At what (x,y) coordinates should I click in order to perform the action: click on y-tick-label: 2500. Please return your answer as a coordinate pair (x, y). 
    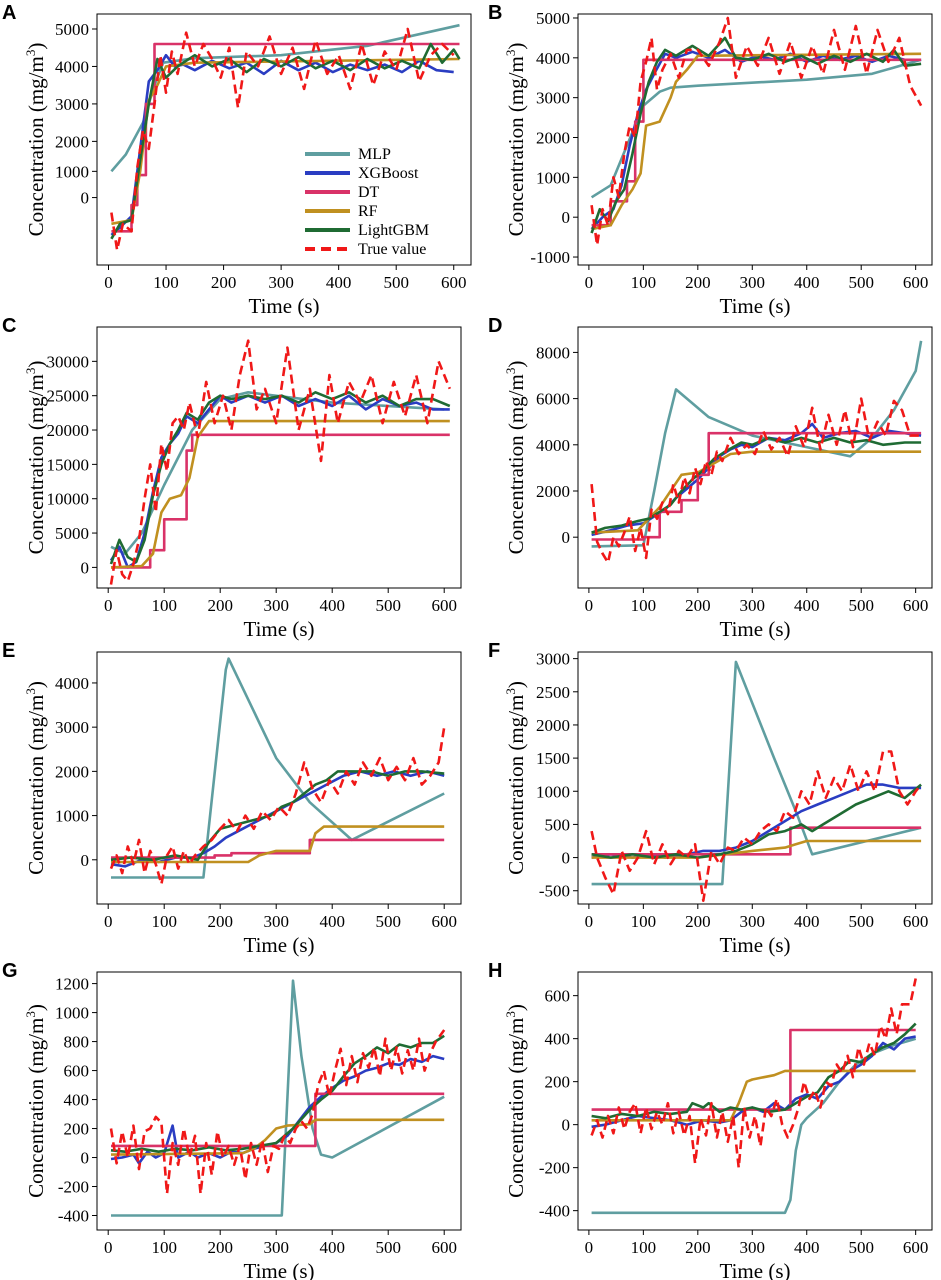
    Looking at the image, I should click on (553, 692).